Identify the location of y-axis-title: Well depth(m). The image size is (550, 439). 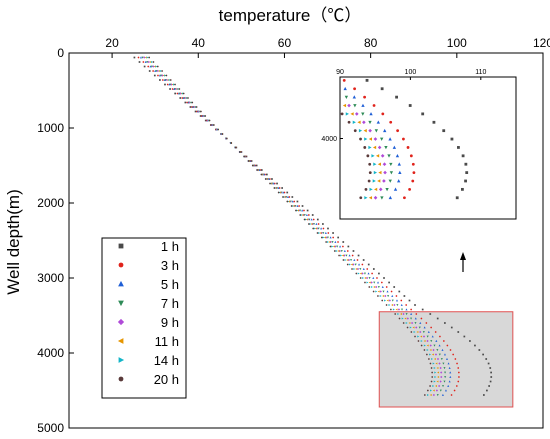
(13, 242).